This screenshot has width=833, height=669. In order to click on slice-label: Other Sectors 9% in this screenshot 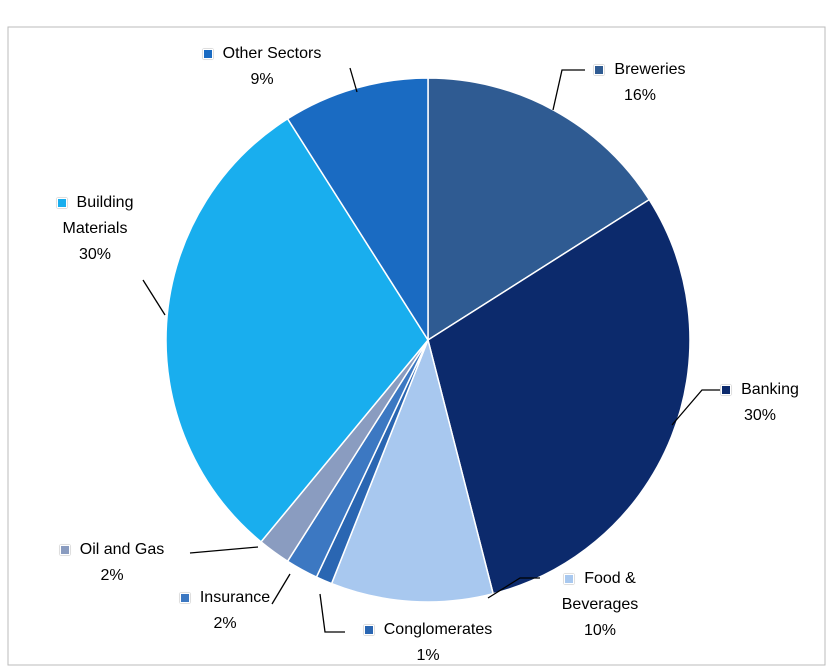, I will do `click(262, 67)`.